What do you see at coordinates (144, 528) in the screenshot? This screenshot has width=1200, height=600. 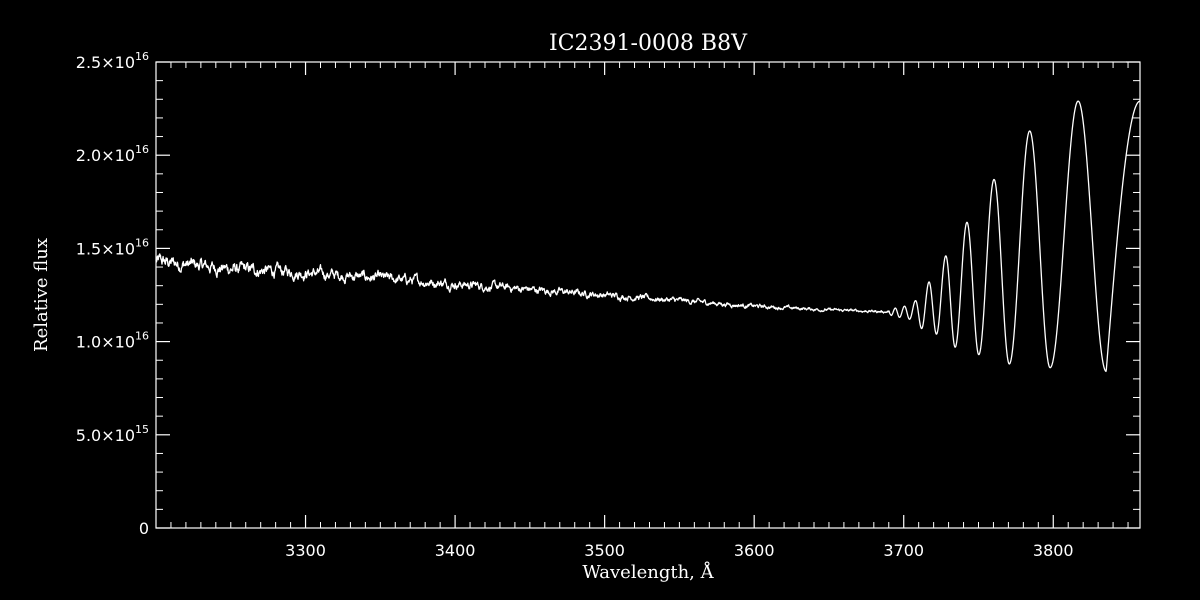 I see `y-tick-label: 0` at bounding box center [144, 528].